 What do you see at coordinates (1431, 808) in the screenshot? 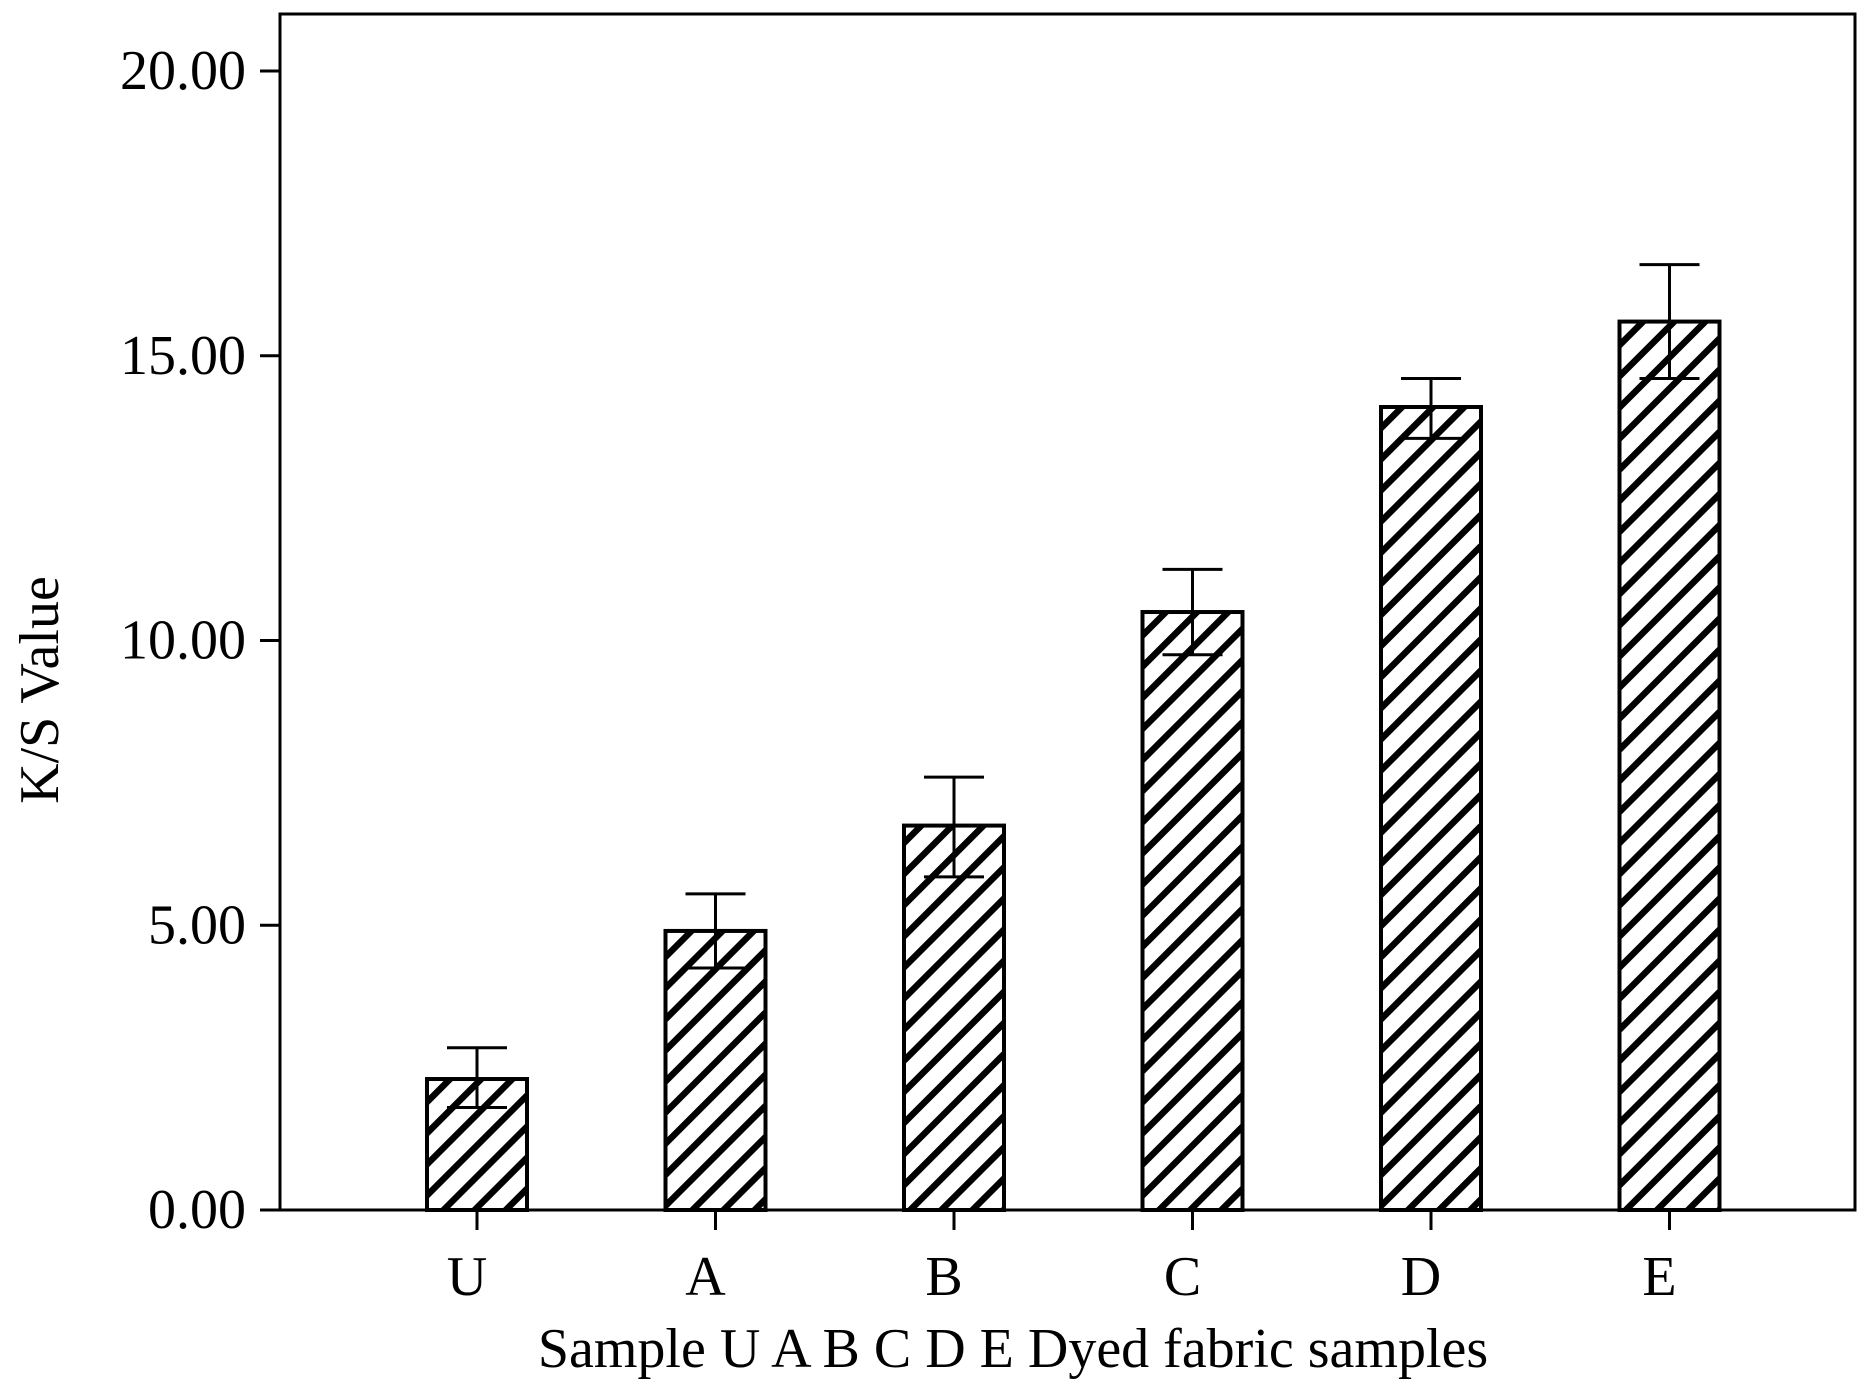
I see `bar-D` at bounding box center [1431, 808].